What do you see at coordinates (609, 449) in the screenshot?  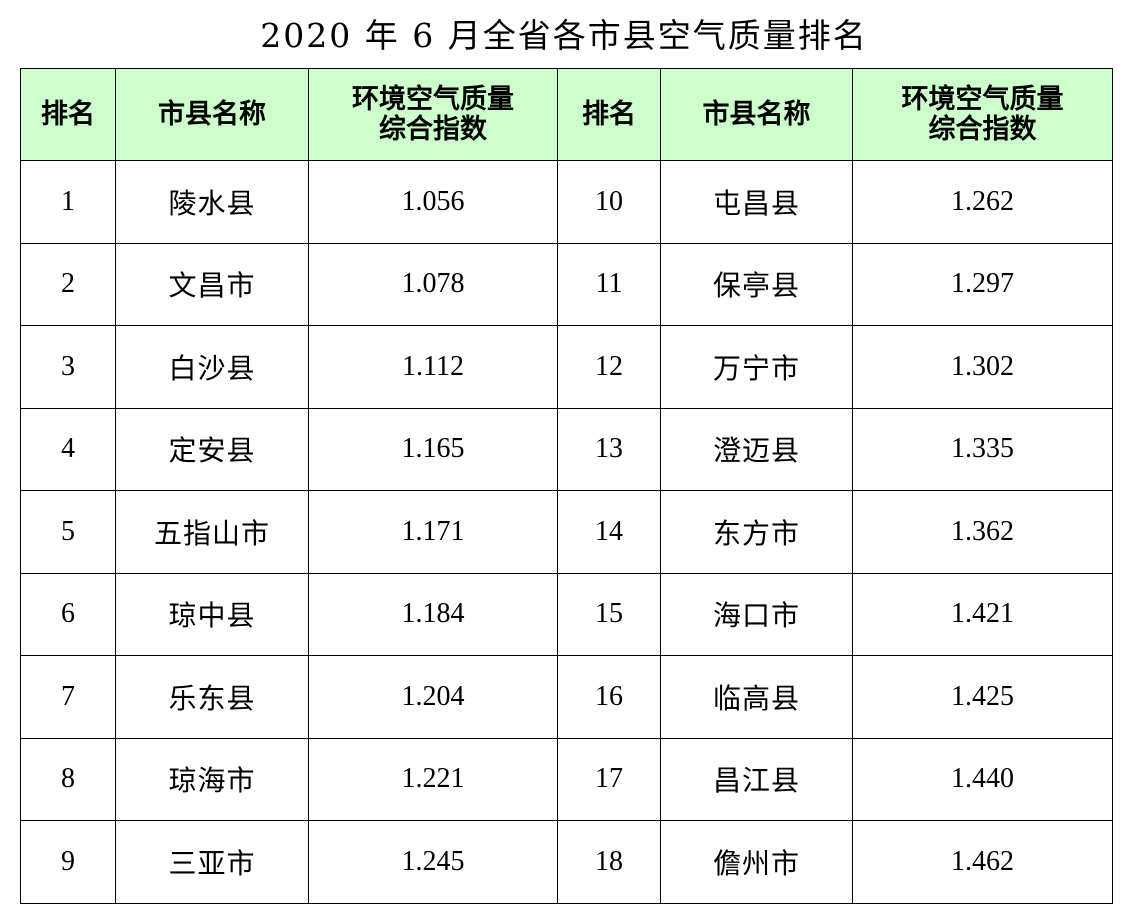 I see `rank-cell: 13` at bounding box center [609, 449].